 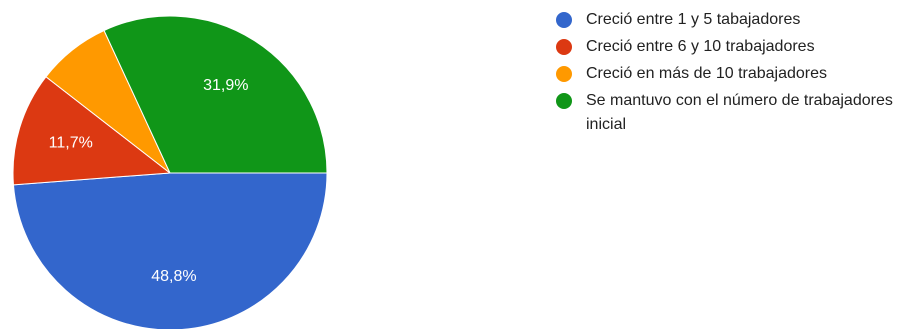 I want to click on legend-item-1: Creció entre 1 y 5 tabajadores, so click(x=728, y=20).